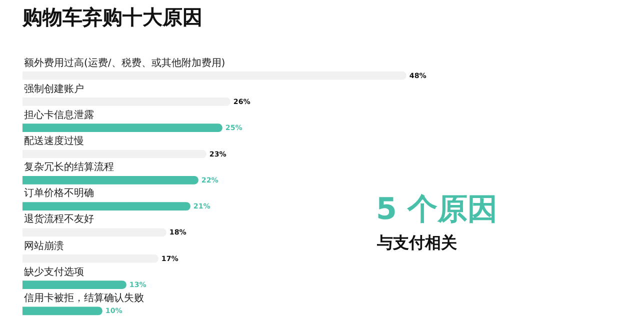  Describe the element at coordinates (54, 272) in the screenshot. I see `y-tick-label: 缺少支付选项` at that location.